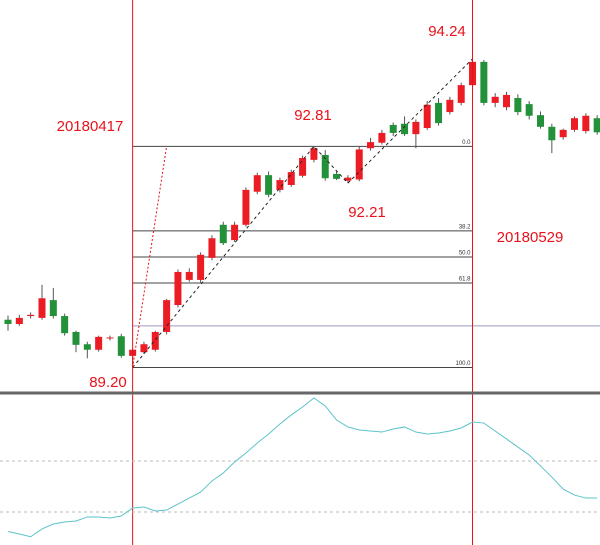 The image size is (600, 545). Describe the element at coordinates (90, 126) in the screenshot. I see `event-label: 20180417` at that location.